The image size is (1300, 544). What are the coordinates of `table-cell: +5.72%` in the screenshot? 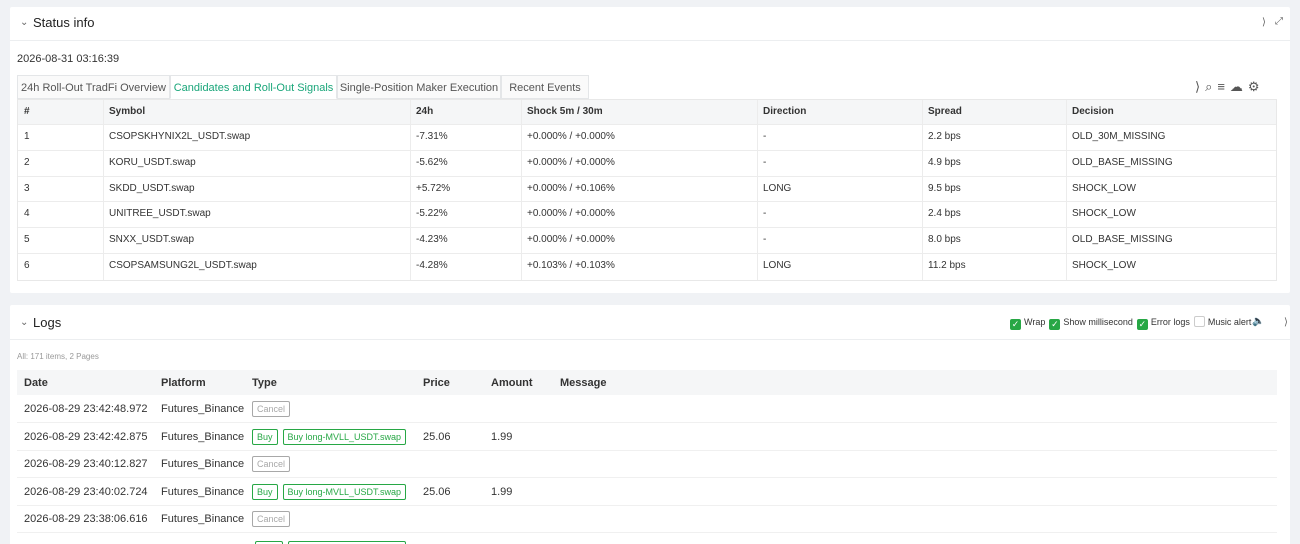 It's located at (433, 188).